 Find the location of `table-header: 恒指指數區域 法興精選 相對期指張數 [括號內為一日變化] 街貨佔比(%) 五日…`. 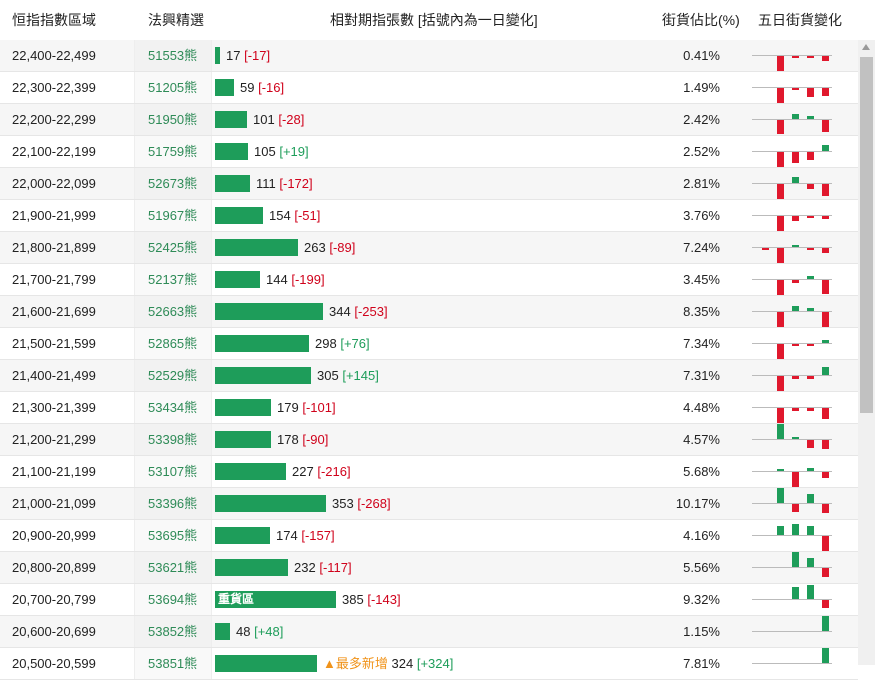

table-header: 恒指指數區域 法興精選 相對期指張數 [括號內為一日變化] 街貨佔比(%) 五日… is located at coordinates (429, 20).